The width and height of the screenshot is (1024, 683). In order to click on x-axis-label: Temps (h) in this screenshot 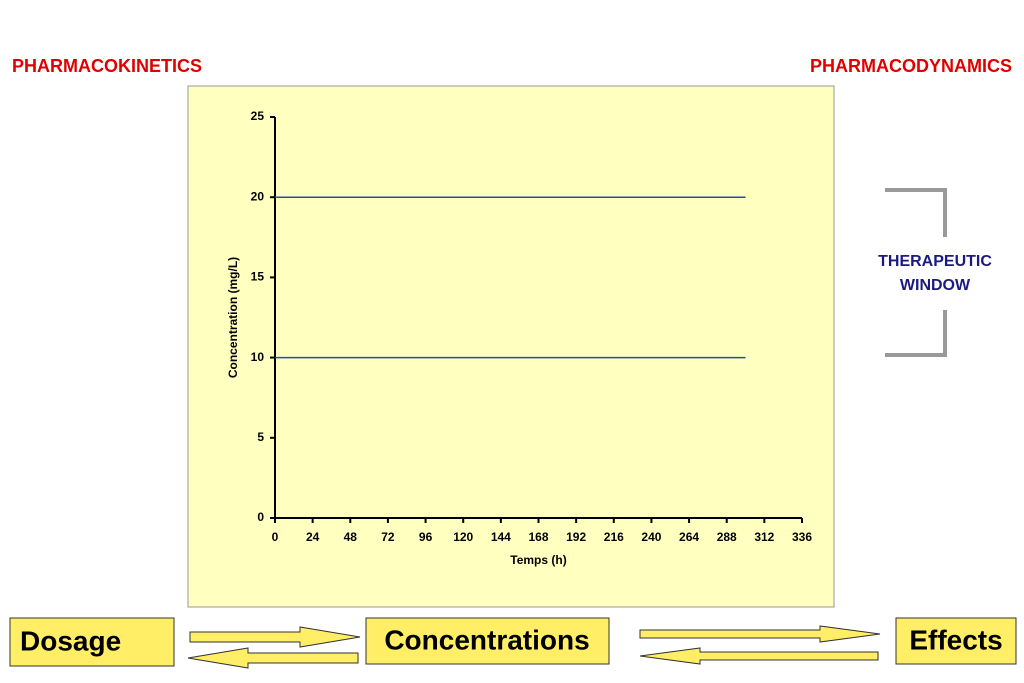, I will do `click(538, 560)`.